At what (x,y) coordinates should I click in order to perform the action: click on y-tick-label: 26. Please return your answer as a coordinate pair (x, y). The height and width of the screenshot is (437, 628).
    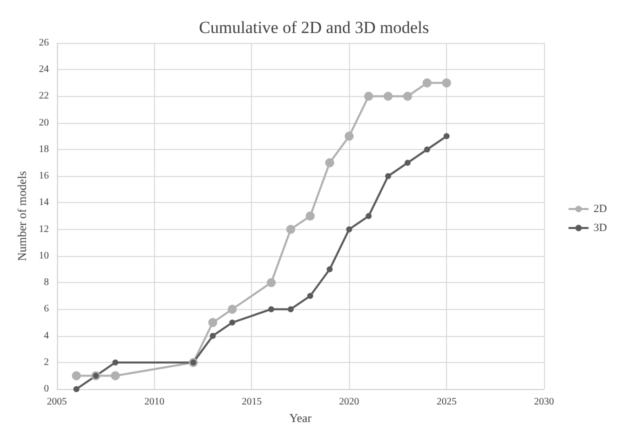
    Looking at the image, I should click on (43, 43).